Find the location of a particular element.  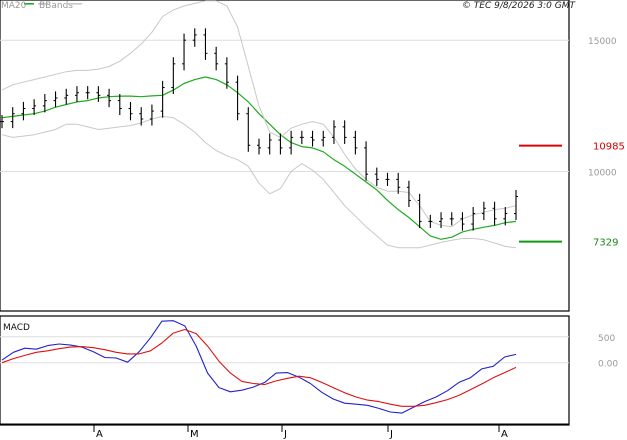

bbands-legend-swatch-line is located at coordinates (43, 4).